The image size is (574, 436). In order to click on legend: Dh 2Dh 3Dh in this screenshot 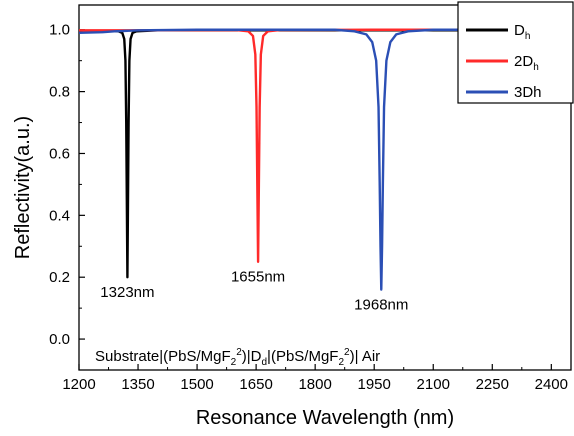, I will do `click(515, 52)`.